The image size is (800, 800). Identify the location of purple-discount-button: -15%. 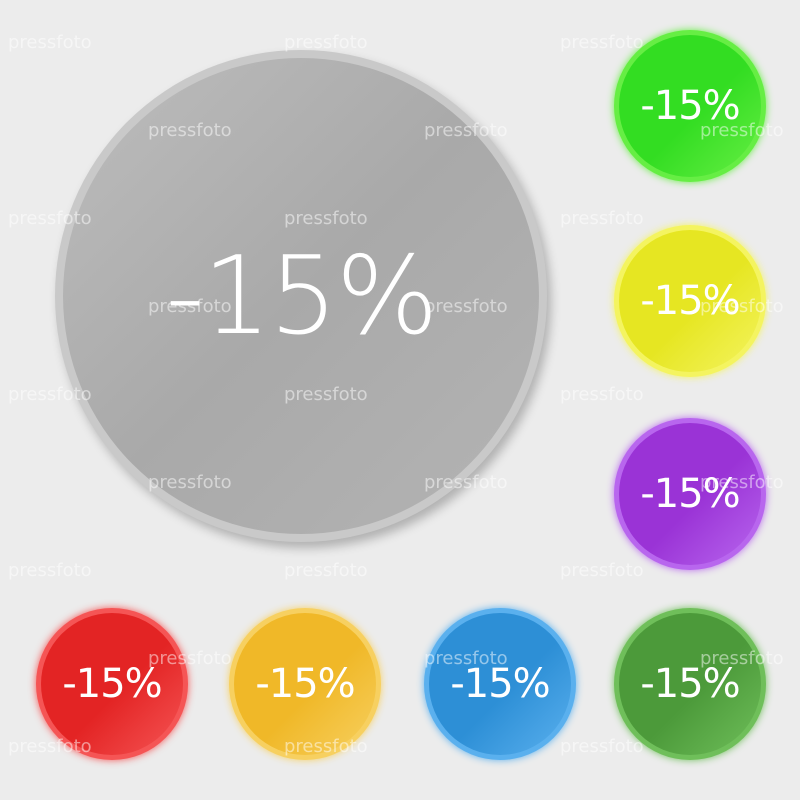
(690, 494).